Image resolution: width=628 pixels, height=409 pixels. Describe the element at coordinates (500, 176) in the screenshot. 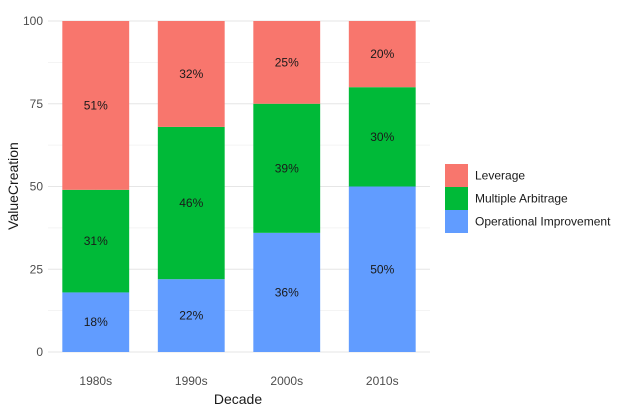

I see `legend-label: Leverage` at that location.